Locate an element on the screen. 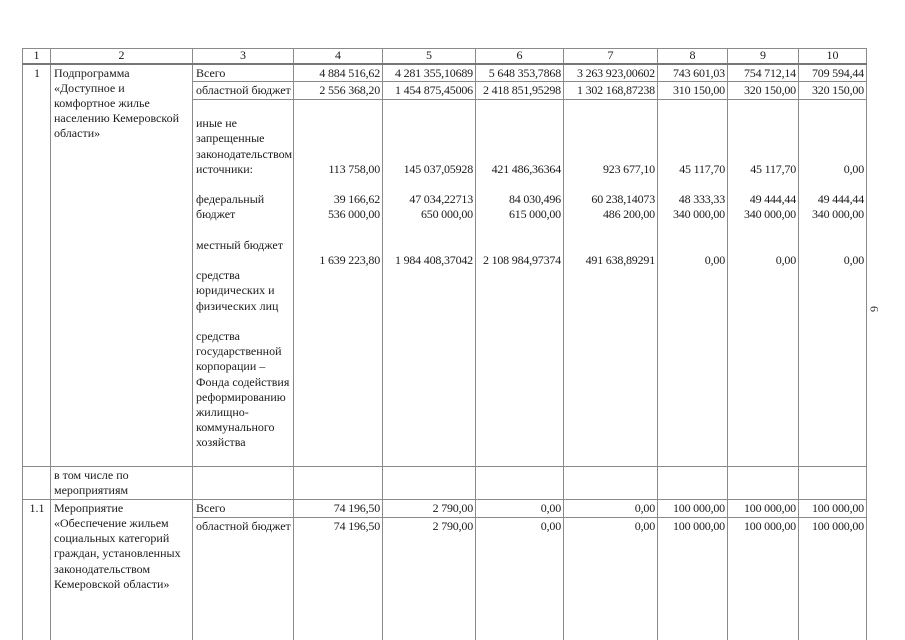 Image resolution: width=905 pixels, height=640 pixels. column-header-7: 7 is located at coordinates (610, 56).